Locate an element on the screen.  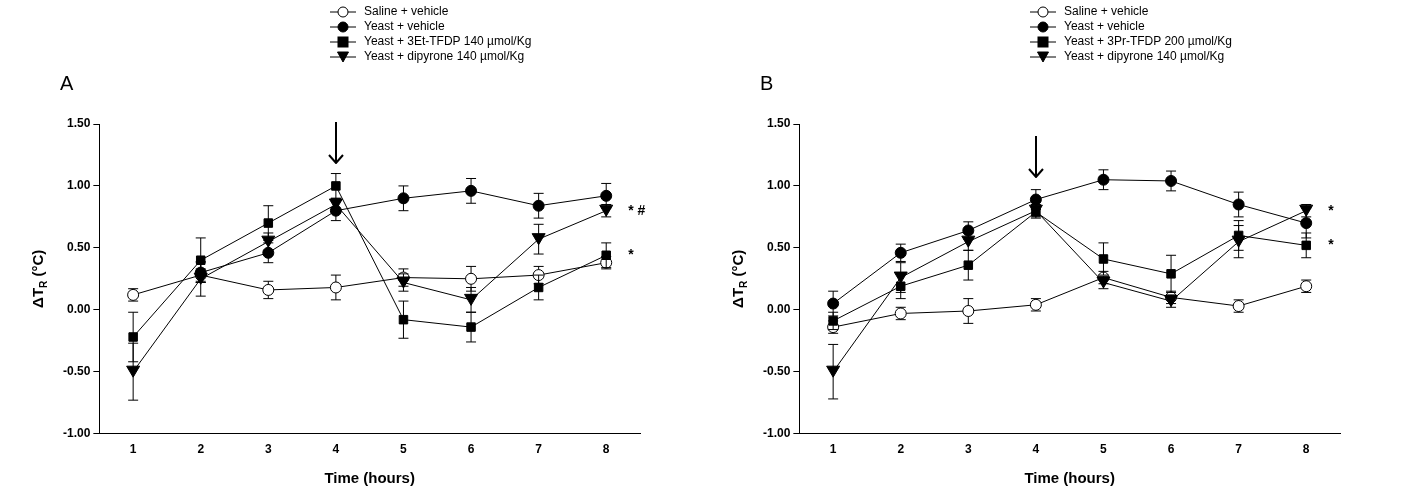
chart-title: A is located at coordinates (67, 82).